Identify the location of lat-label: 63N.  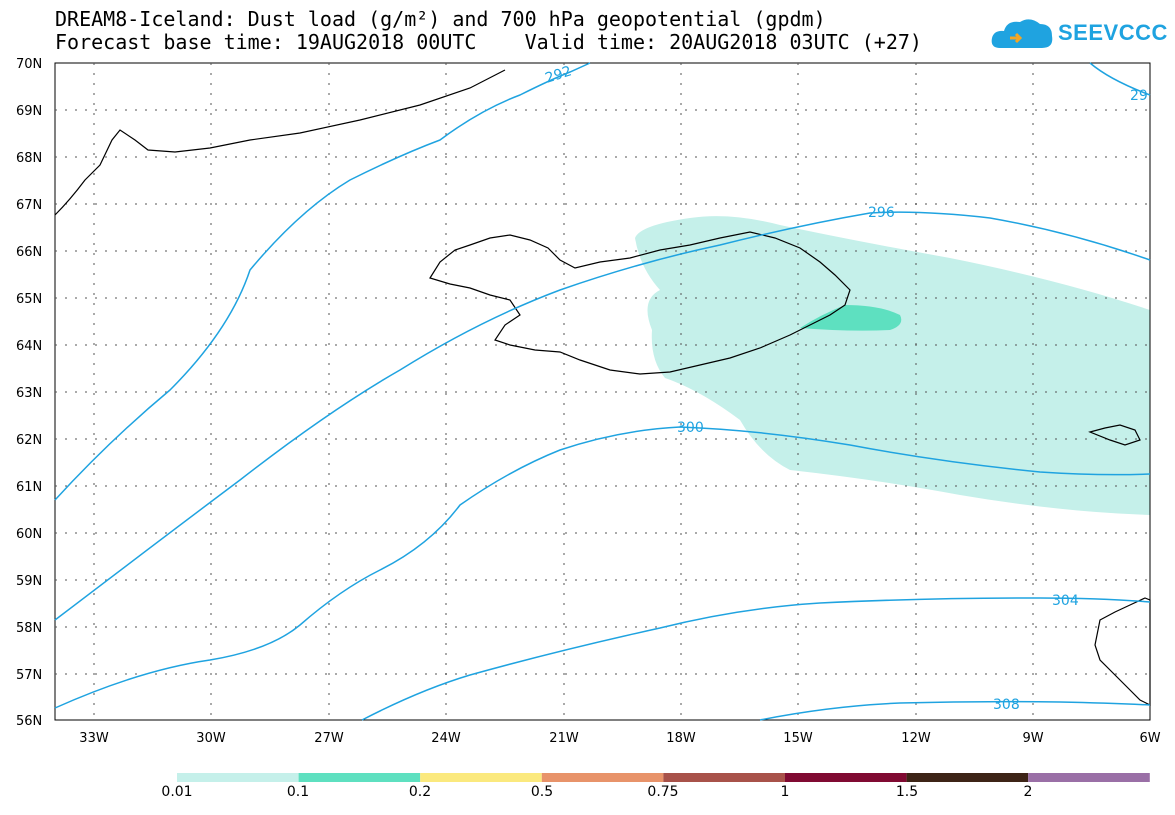
(29, 393).